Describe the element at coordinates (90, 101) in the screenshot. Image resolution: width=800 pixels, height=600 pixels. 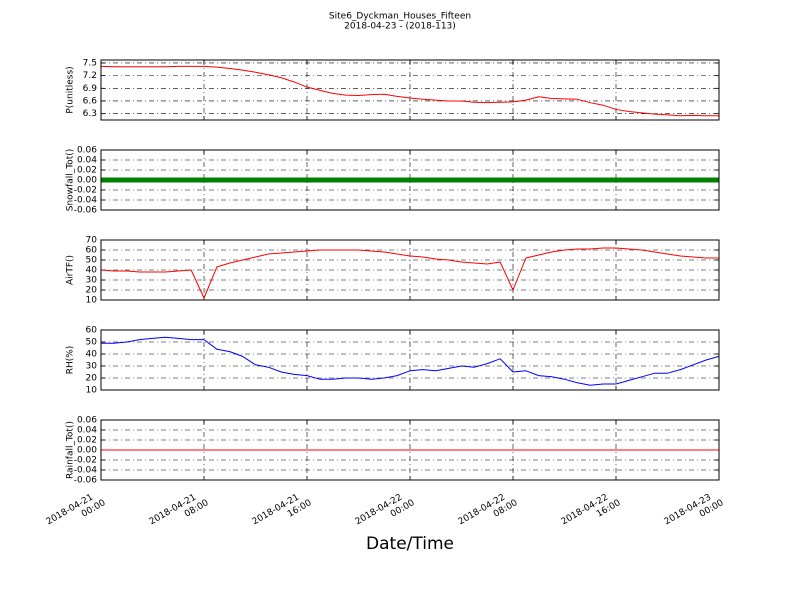
I see `y-tick-label: 6.6` at that location.